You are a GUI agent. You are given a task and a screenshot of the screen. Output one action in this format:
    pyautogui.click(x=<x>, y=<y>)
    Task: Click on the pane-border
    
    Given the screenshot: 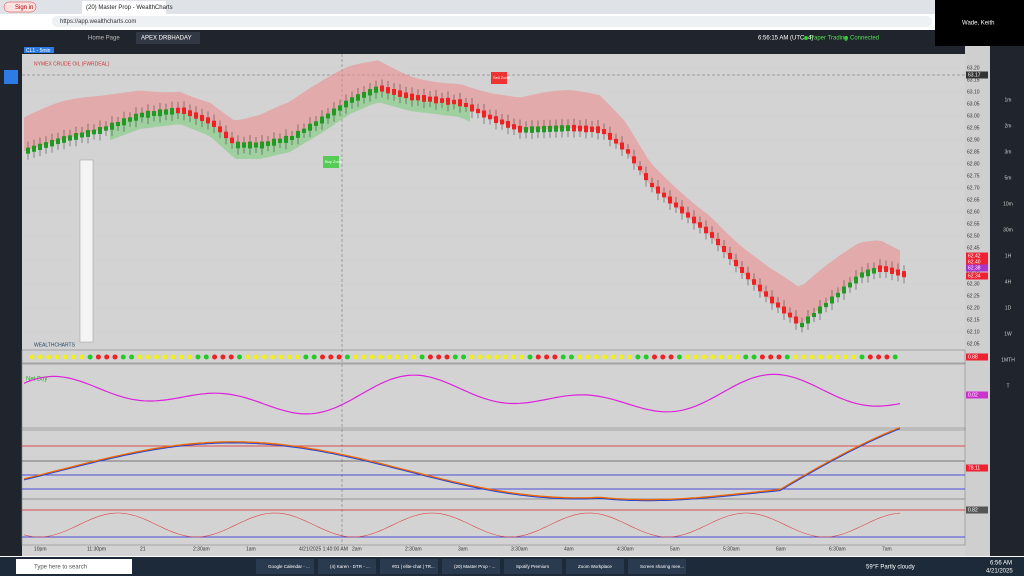 What is the action you would take?
    pyautogui.click(x=493, y=357)
    